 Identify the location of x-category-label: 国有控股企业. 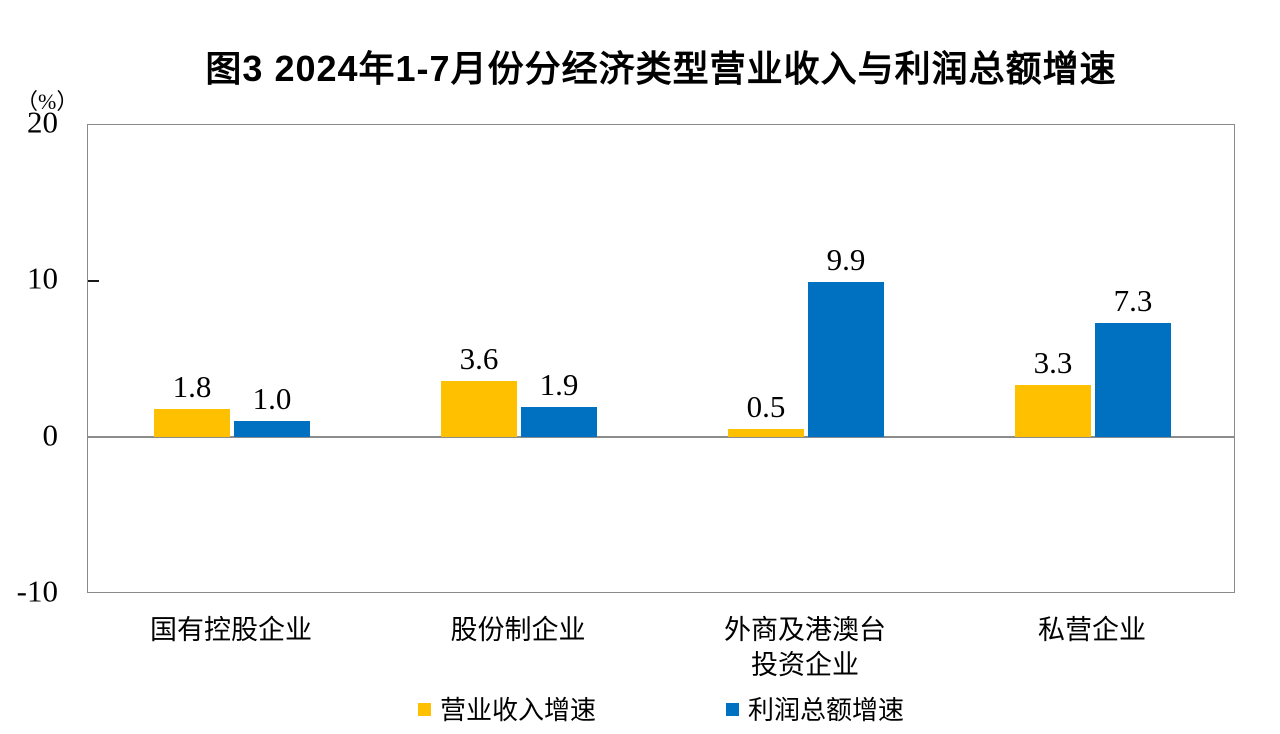
(231, 630).